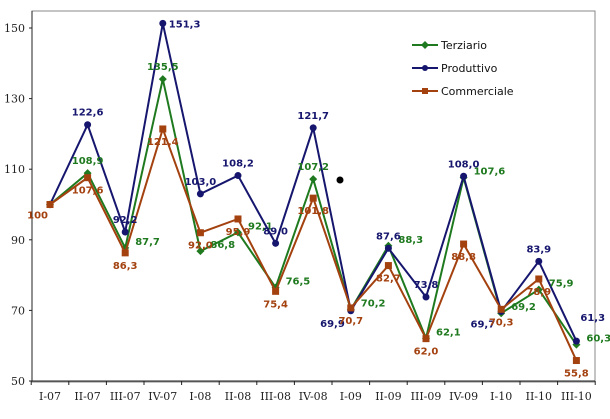 The image size is (610, 419). What do you see at coordinates (14, 28) in the screenshot?
I see `y-tick-label: 150` at bounding box center [14, 28].